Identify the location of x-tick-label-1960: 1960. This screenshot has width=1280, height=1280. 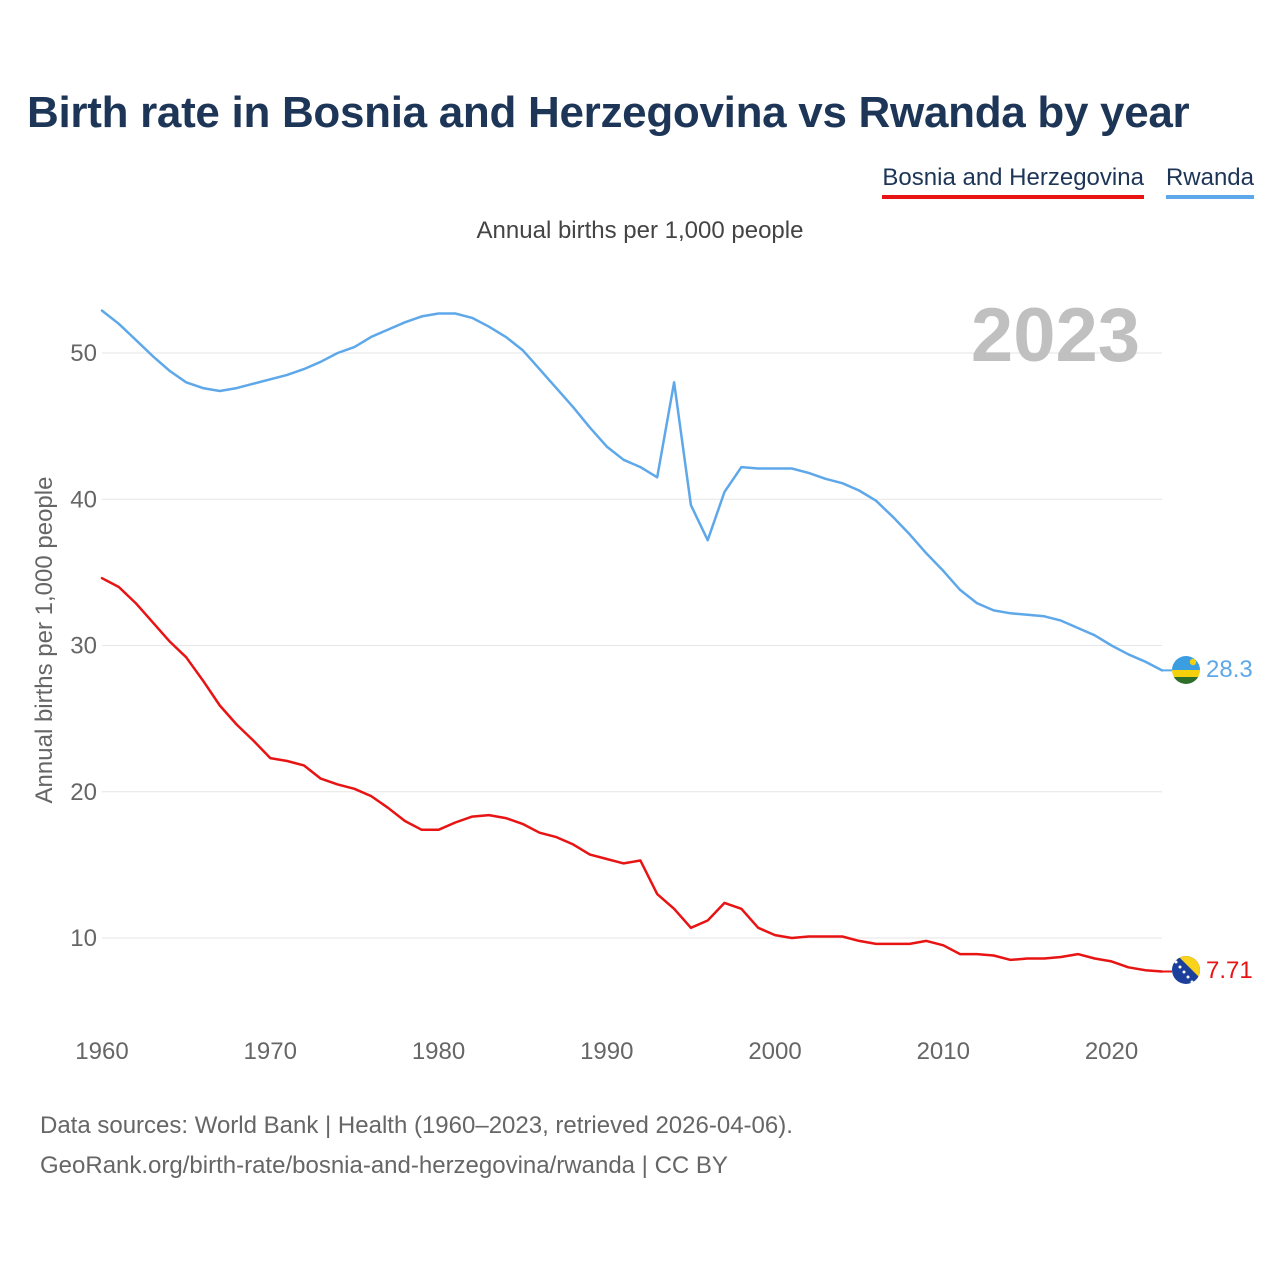
(101, 1051).